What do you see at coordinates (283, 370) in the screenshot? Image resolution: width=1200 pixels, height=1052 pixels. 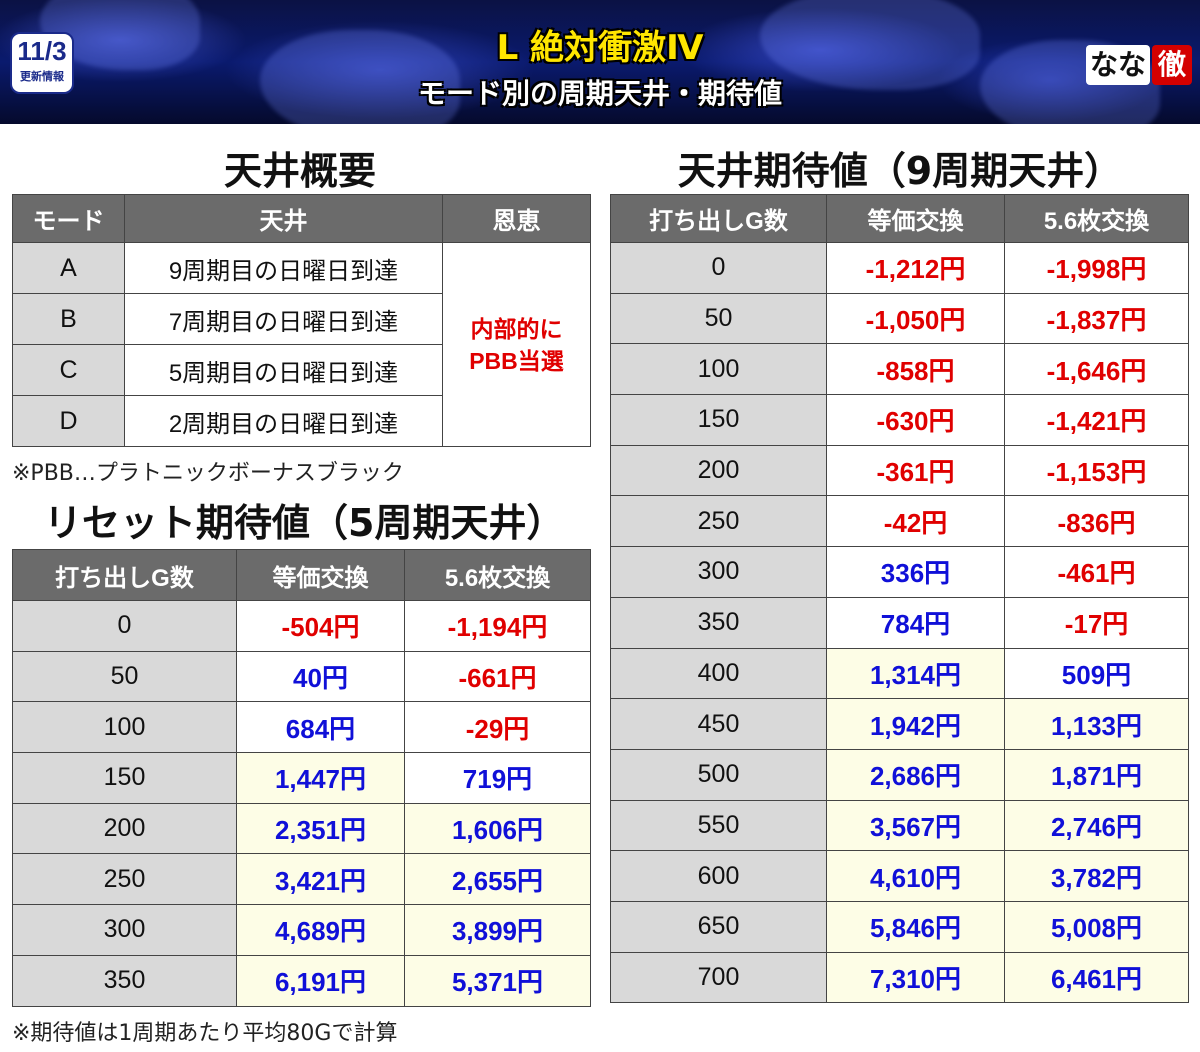 I see `ceiling-cell: 5周期目の日曜日到達` at bounding box center [283, 370].